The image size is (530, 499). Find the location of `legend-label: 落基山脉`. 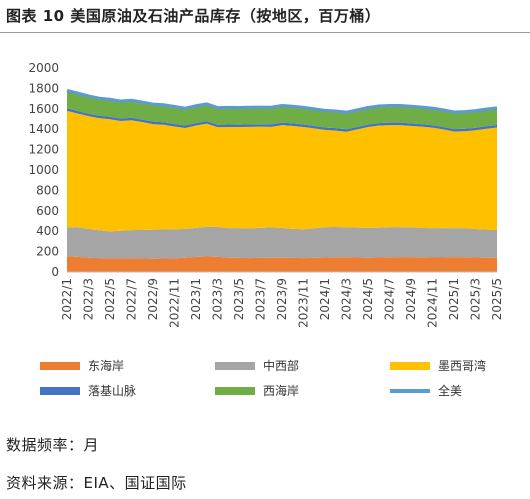

legend-label: 落基山脉 is located at coordinates (112, 390).